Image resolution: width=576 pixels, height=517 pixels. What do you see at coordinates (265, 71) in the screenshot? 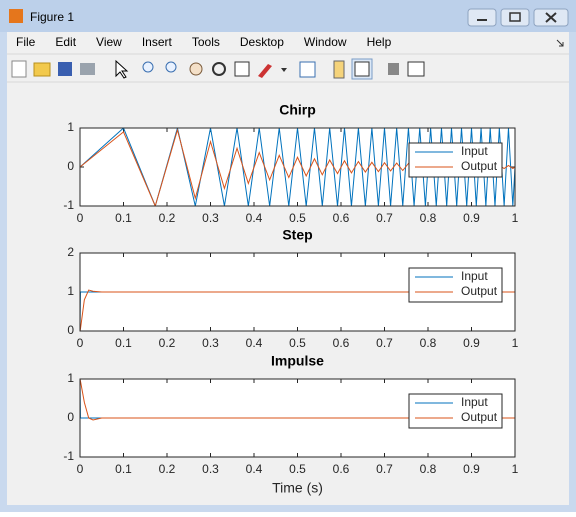
I see `brush-icon` at bounding box center [265, 71].